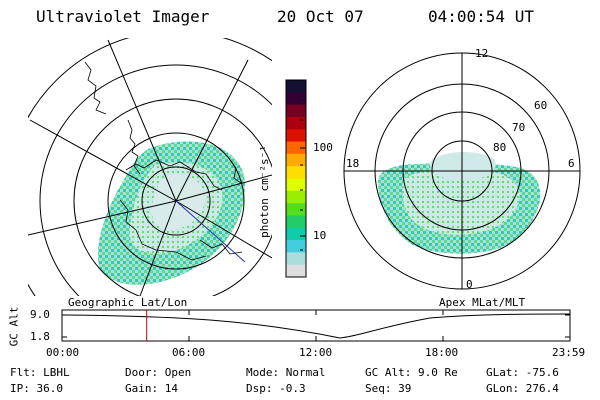 The height and width of the screenshot is (400, 600). I want to click on altitude-x-tick-2: 12:00, so click(316, 352).